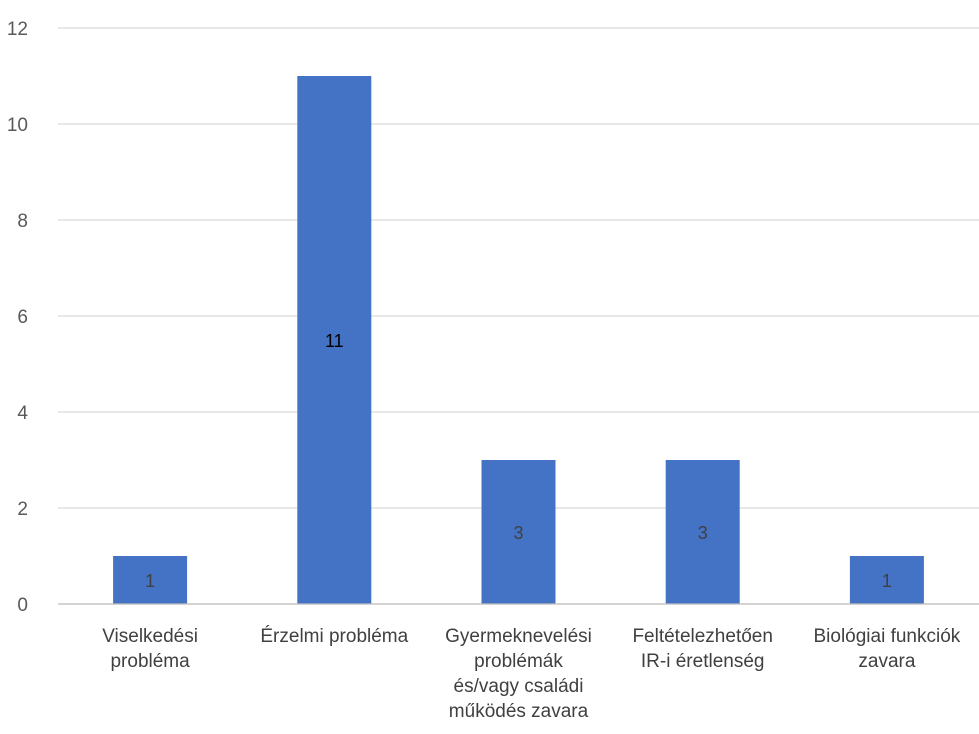  What do you see at coordinates (22, 605) in the screenshot?
I see `y-tick-label: 0` at bounding box center [22, 605].